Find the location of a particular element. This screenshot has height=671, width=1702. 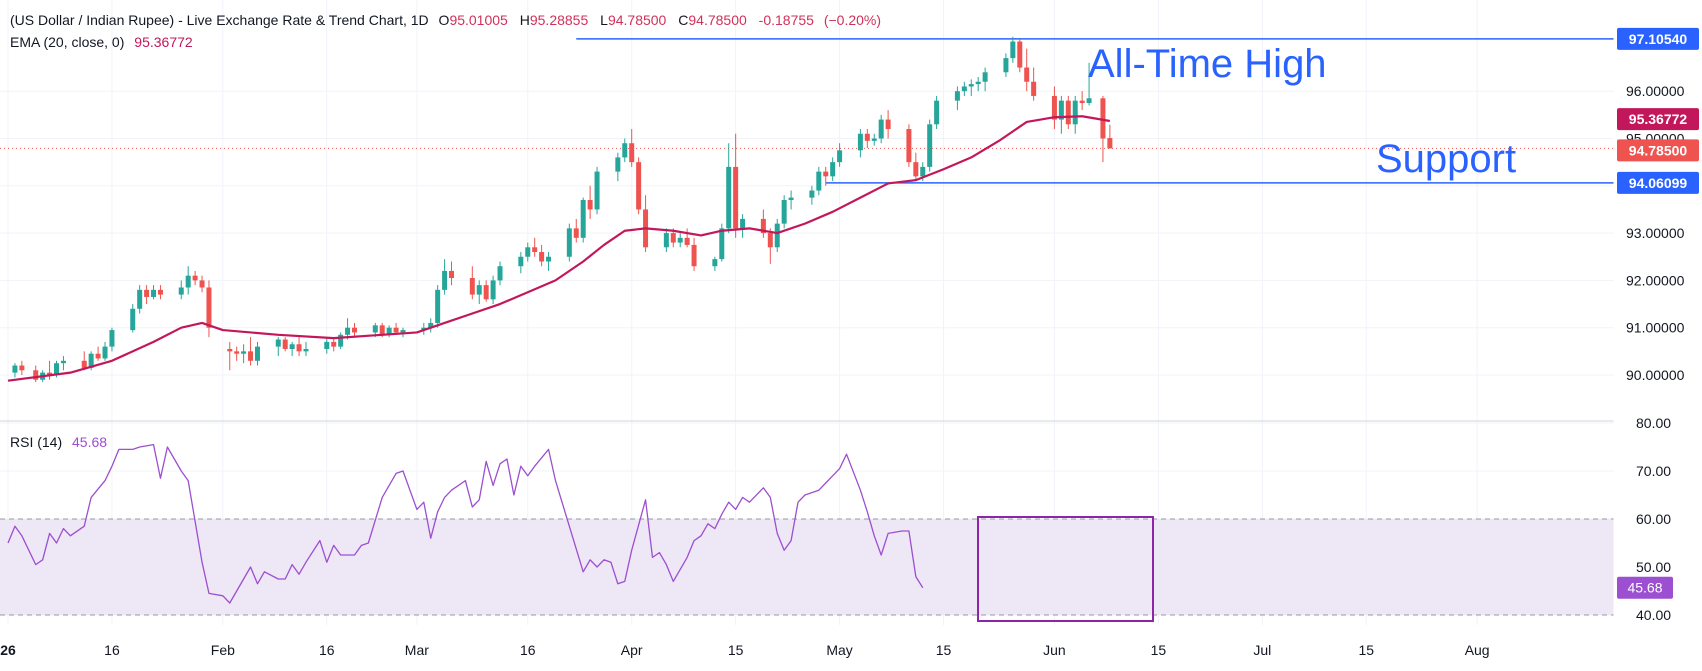

rsi-series is located at coordinates (465, 523).